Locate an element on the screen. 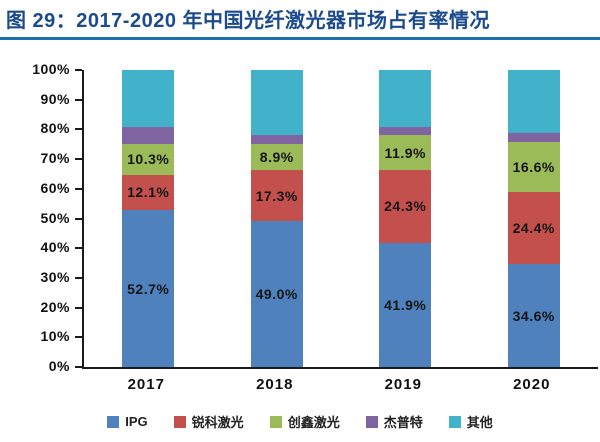  segment-value-label: 11.9% is located at coordinates (405, 152).